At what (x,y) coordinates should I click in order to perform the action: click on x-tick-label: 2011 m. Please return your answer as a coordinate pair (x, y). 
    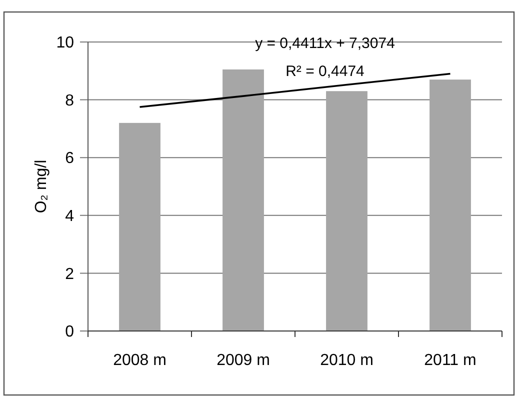
    Looking at the image, I should click on (450, 360).